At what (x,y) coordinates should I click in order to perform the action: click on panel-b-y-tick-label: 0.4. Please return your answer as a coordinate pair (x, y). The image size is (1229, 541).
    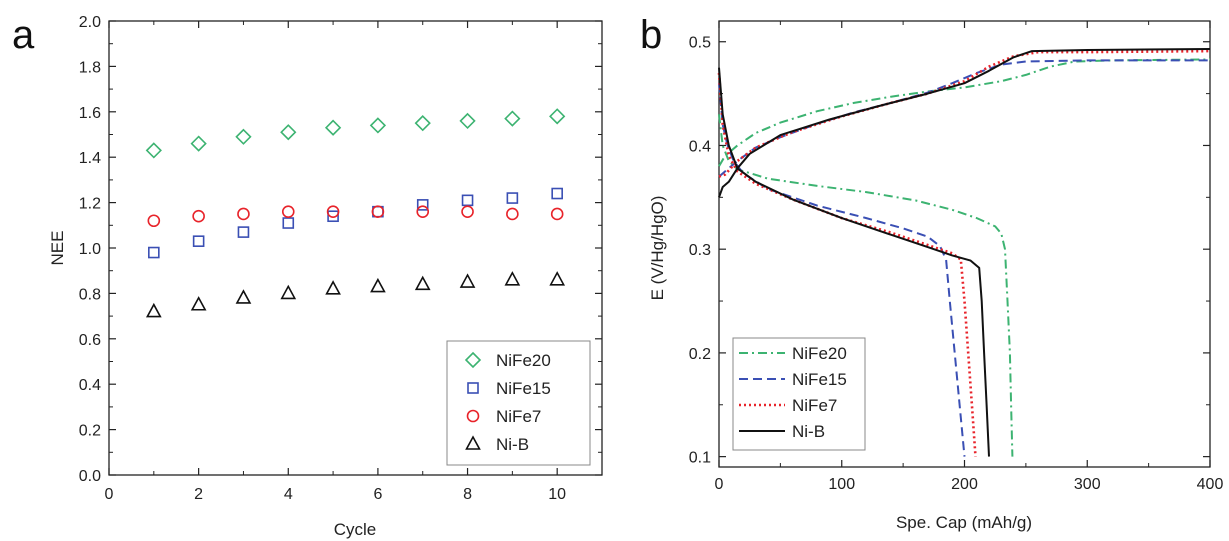
    Looking at the image, I should click on (700, 146).